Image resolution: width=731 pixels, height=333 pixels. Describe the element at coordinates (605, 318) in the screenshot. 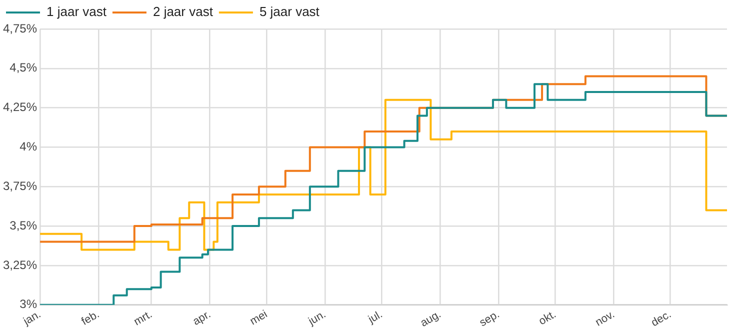

I see `x-tick-label: nov.` at that location.